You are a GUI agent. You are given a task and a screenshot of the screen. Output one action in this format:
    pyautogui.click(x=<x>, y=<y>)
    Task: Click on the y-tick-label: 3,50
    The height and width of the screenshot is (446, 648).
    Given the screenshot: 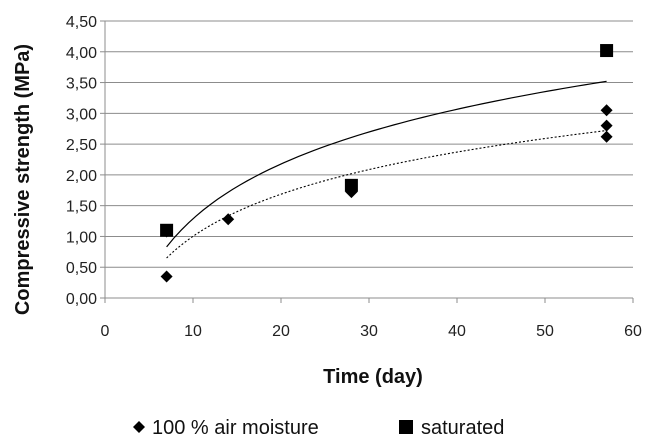 What is the action you would take?
    pyautogui.click(x=81, y=84)
    